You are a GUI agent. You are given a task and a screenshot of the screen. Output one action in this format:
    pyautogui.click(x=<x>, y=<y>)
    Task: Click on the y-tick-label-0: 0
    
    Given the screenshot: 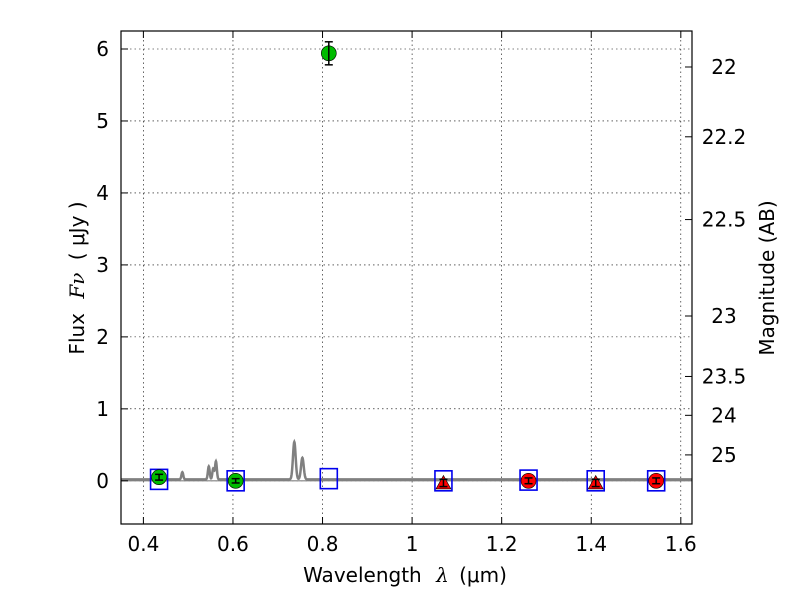 What is the action you would take?
    pyautogui.click(x=102, y=481)
    